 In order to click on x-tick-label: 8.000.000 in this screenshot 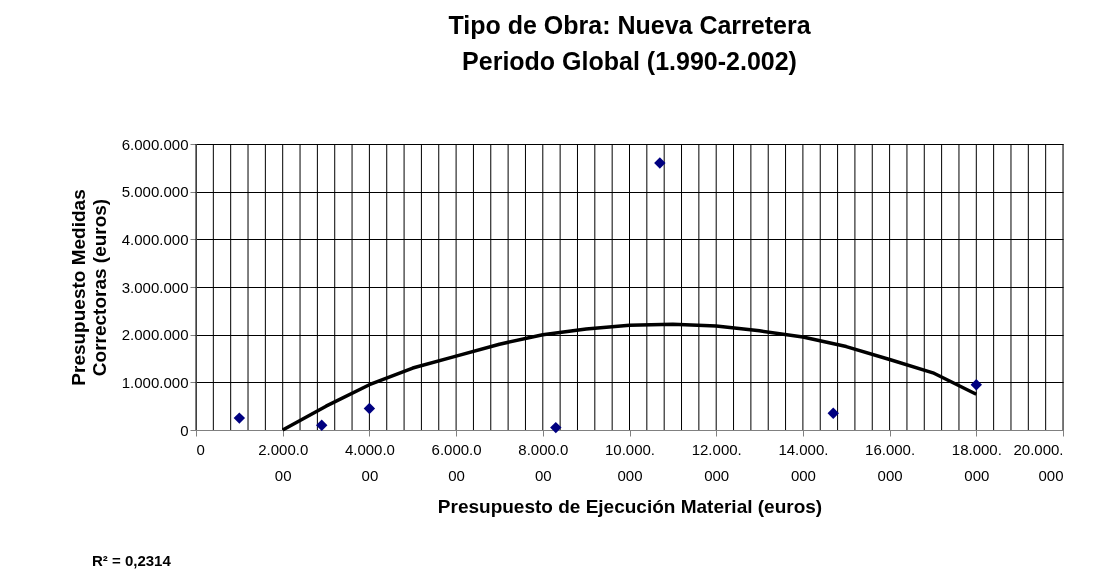, I will do `click(543, 462)`.